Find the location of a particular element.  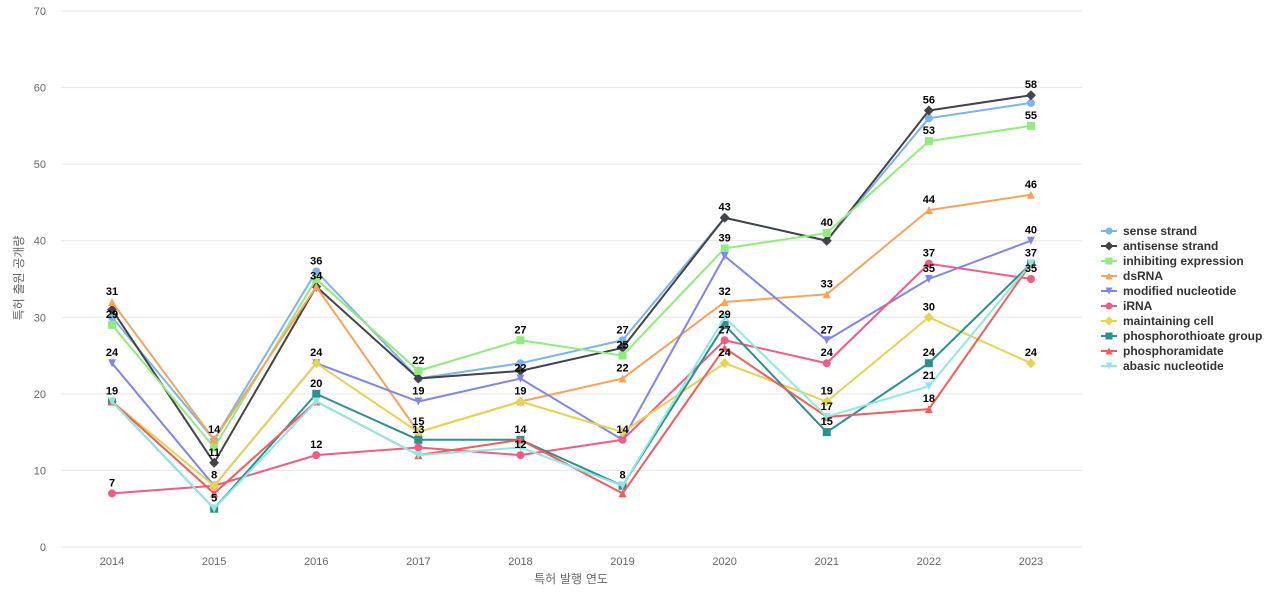

data-label-abasic-nucleotide: 21 is located at coordinates (929, 376).